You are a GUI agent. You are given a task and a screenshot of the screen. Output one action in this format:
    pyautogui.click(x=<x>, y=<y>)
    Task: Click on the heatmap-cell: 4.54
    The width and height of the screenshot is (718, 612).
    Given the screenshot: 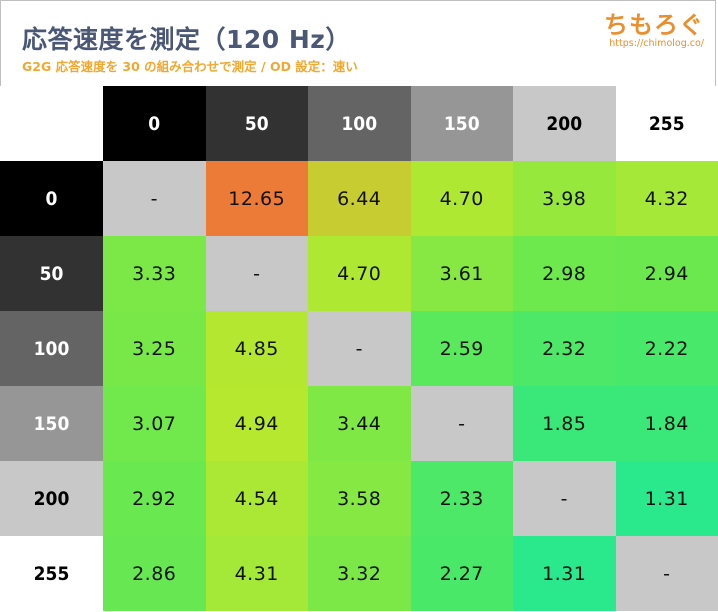 What is the action you would take?
    pyautogui.click(x=256, y=498)
    